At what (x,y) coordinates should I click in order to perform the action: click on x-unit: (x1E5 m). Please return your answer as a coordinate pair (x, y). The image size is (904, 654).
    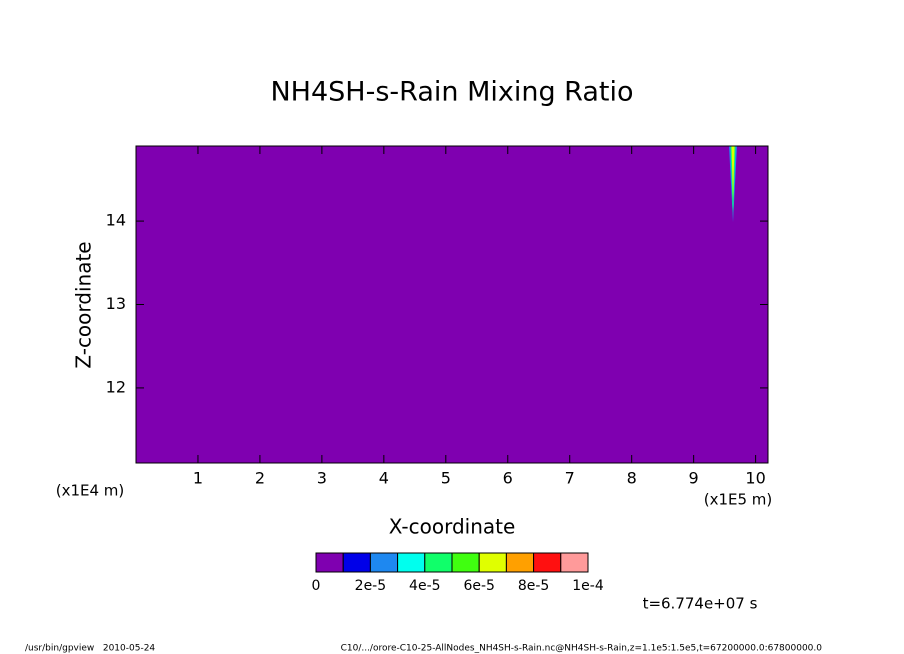
    Looking at the image, I should click on (738, 500).